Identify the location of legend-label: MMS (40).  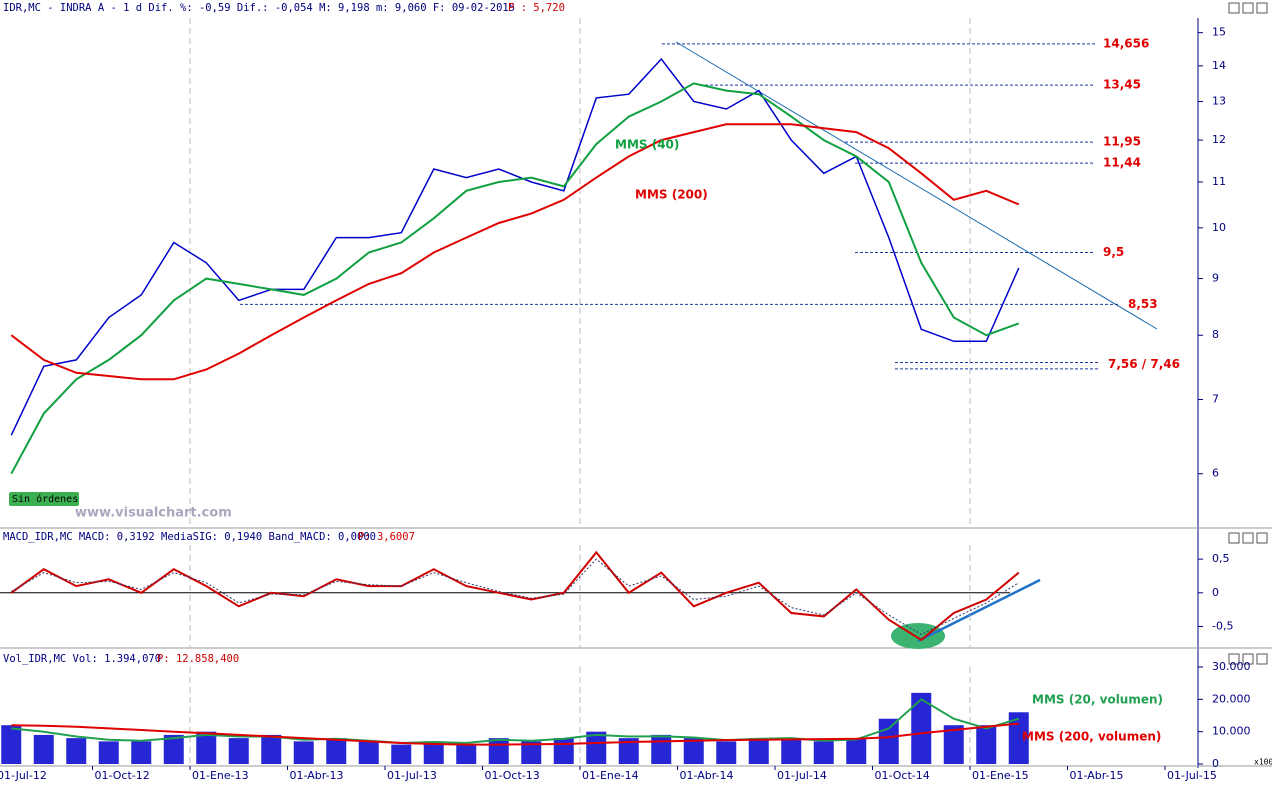
(647, 145).